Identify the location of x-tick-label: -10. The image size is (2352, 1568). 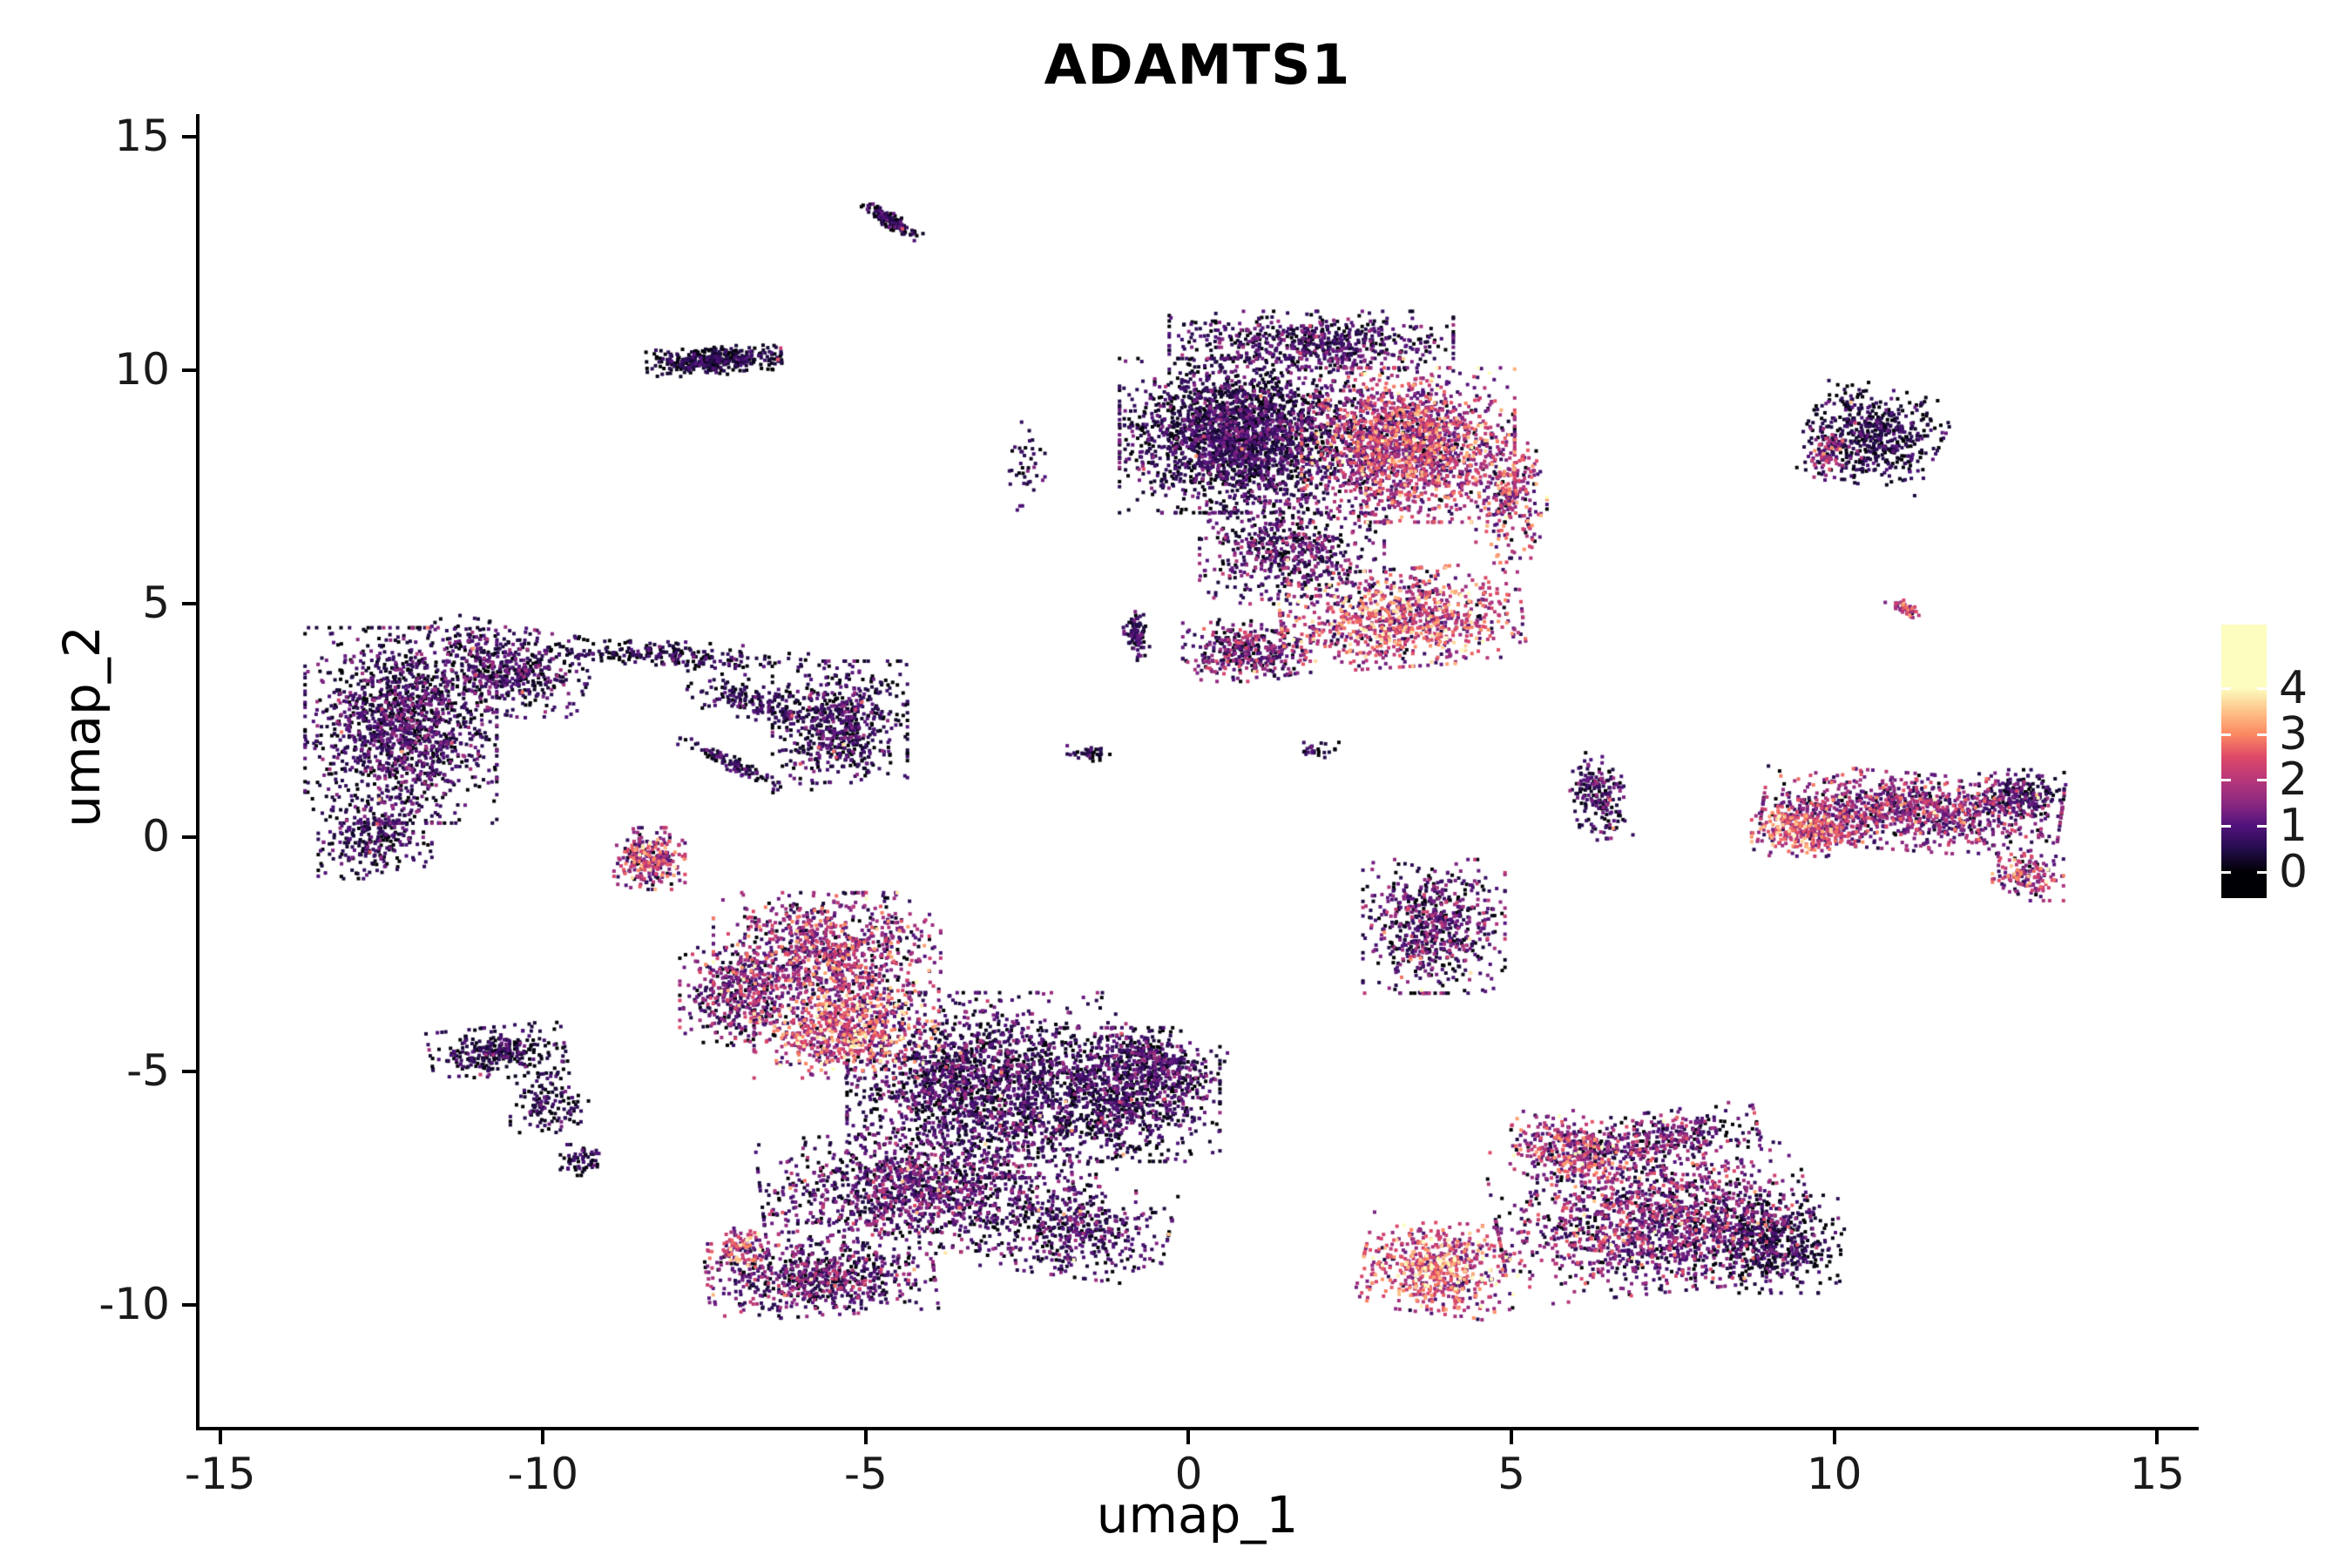
(543, 1474).